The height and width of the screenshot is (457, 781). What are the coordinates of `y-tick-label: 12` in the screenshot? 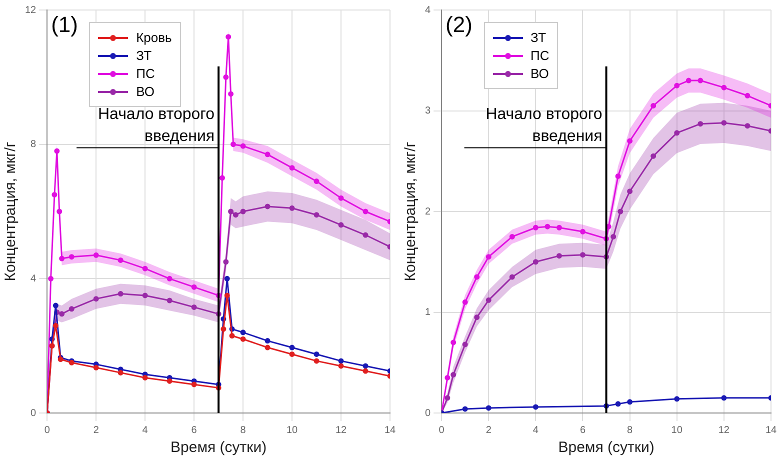 It's located at (31, 10).